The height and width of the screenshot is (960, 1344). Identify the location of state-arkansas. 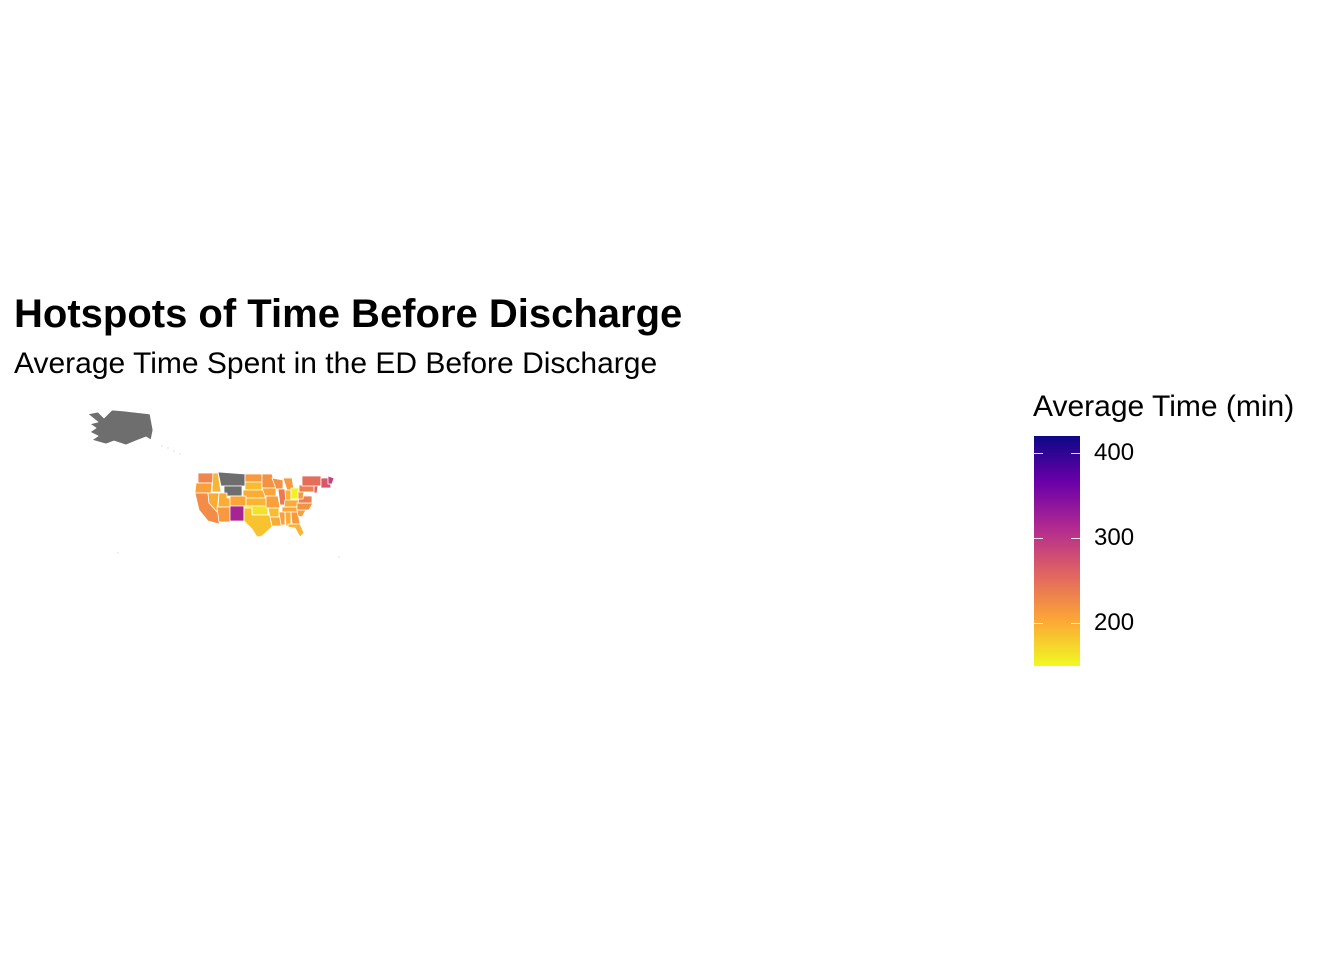
(273, 512).